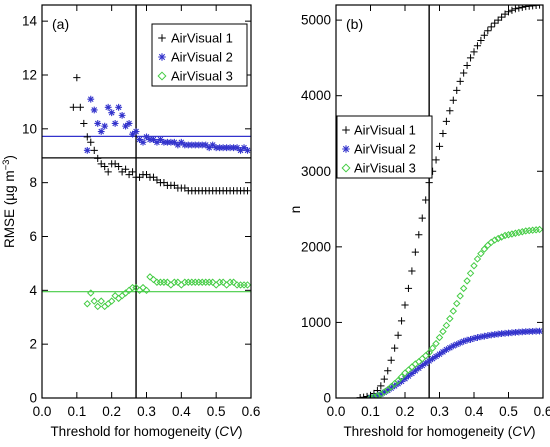  I want to click on y-tick-label: 0, so click(327, 398).